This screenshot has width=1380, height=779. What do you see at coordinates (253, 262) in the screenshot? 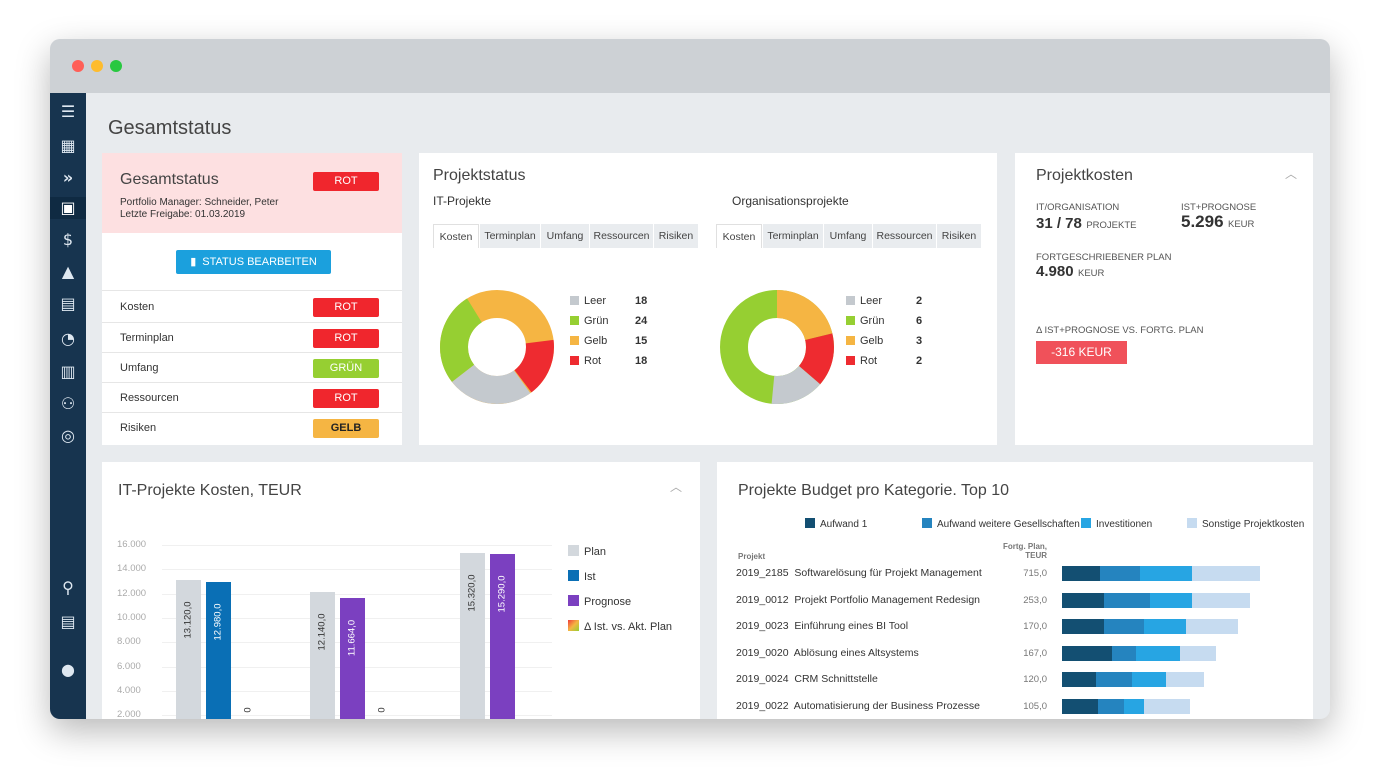
I see `edit-status-button: ▮ STATUS BEARBEITEN` at bounding box center [253, 262].